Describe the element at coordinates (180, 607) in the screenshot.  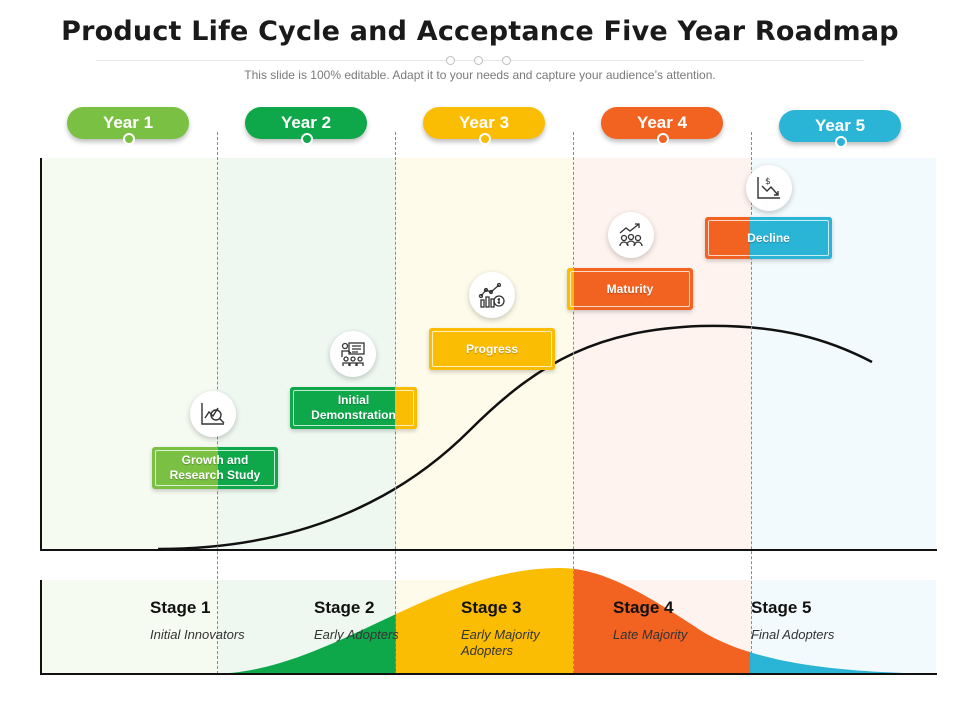
I see `stage-1-title: Stage 1` at that location.